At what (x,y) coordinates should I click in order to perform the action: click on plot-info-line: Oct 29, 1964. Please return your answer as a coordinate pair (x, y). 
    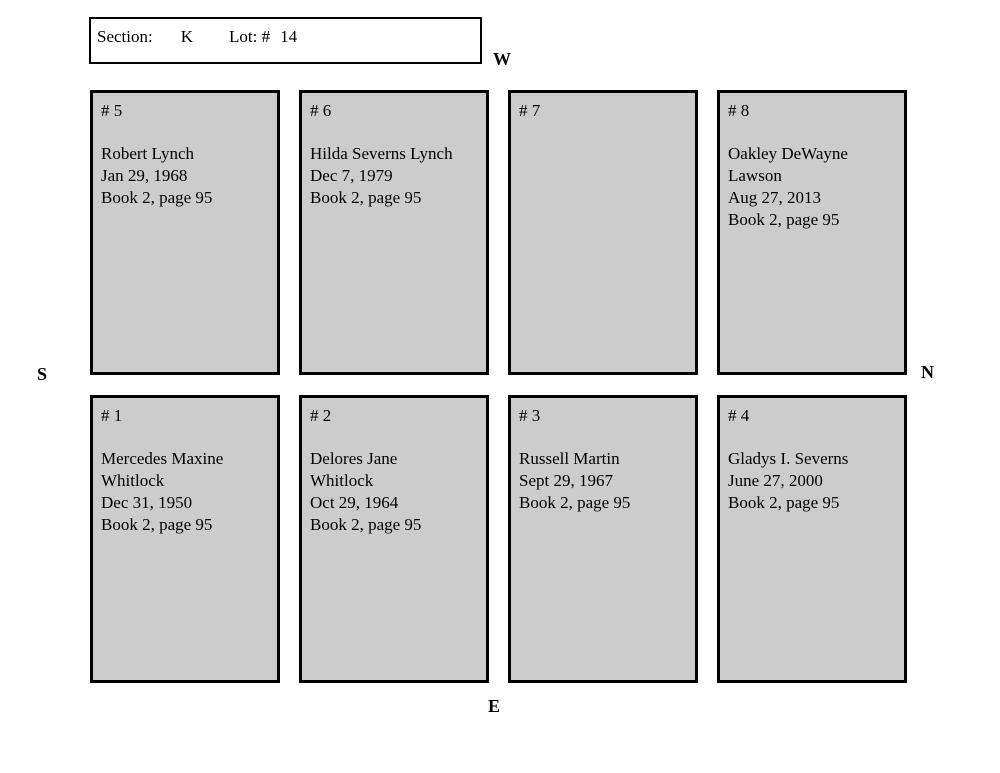
    Looking at the image, I should click on (354, 502).